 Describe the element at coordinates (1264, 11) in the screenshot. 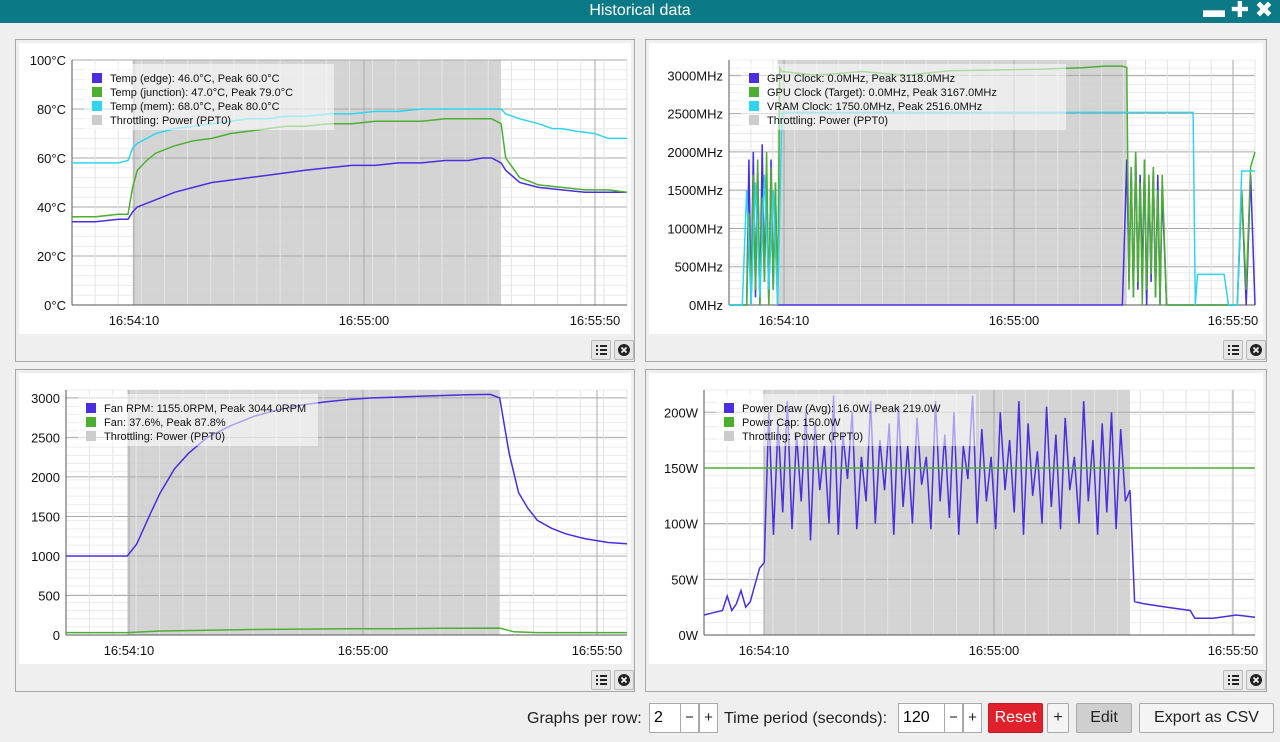

I see `close-icon: ✖` at that location.